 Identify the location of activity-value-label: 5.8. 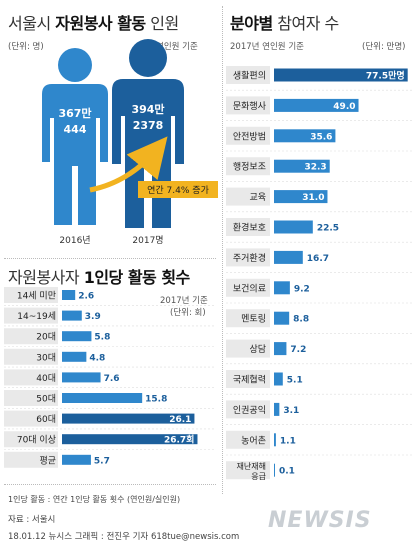
(102, 338).